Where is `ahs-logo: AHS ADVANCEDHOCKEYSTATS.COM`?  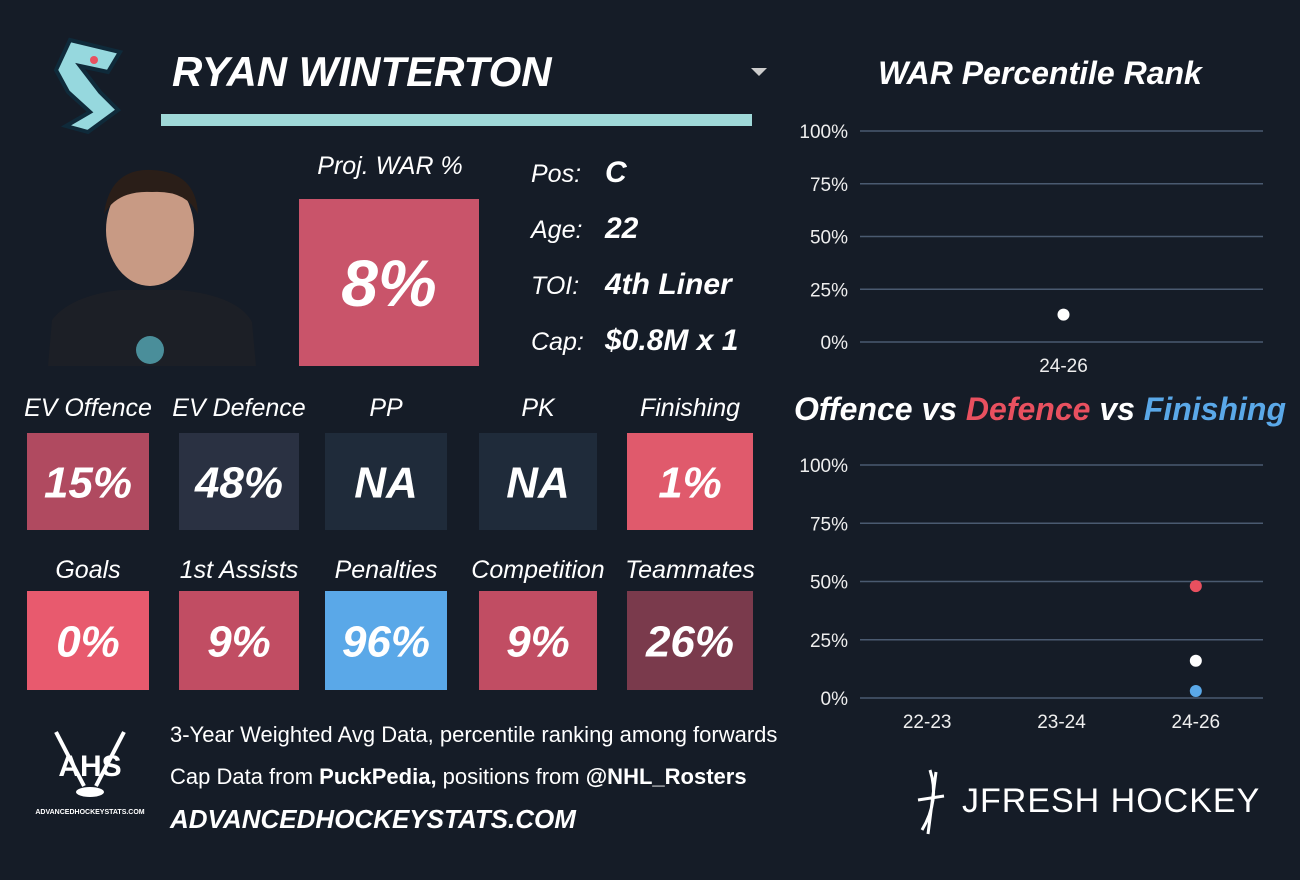
ahs-logo: AHS ADVANCEDHOCKEYSTATS.COM is located at coordinates (90, 773).